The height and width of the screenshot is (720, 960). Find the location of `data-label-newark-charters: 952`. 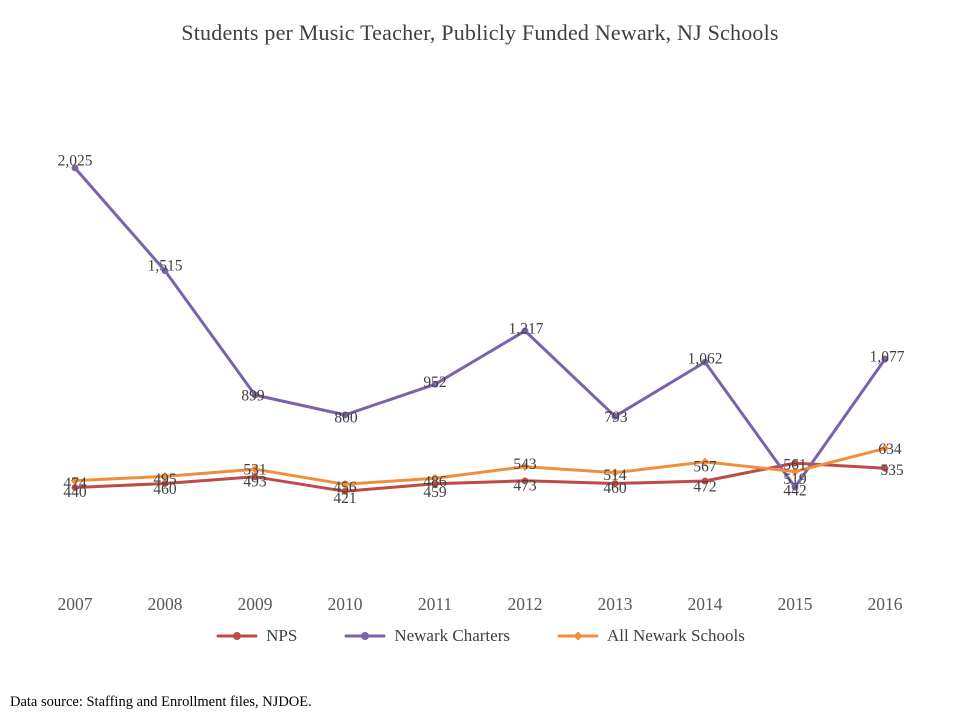

data-label-newark-charters: 952 is located at coordinates (434, 382).